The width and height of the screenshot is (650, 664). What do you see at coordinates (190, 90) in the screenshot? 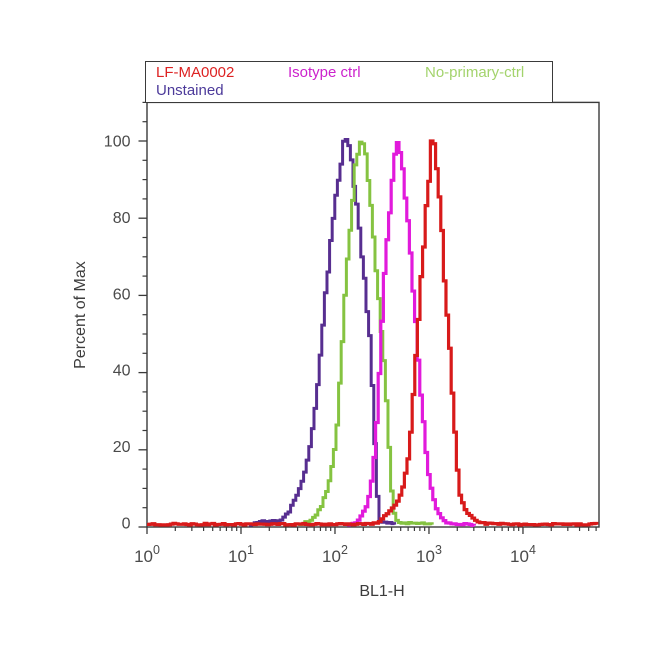
I see `legend-item-unstained: Unstained` at bounding box center [190, 90].